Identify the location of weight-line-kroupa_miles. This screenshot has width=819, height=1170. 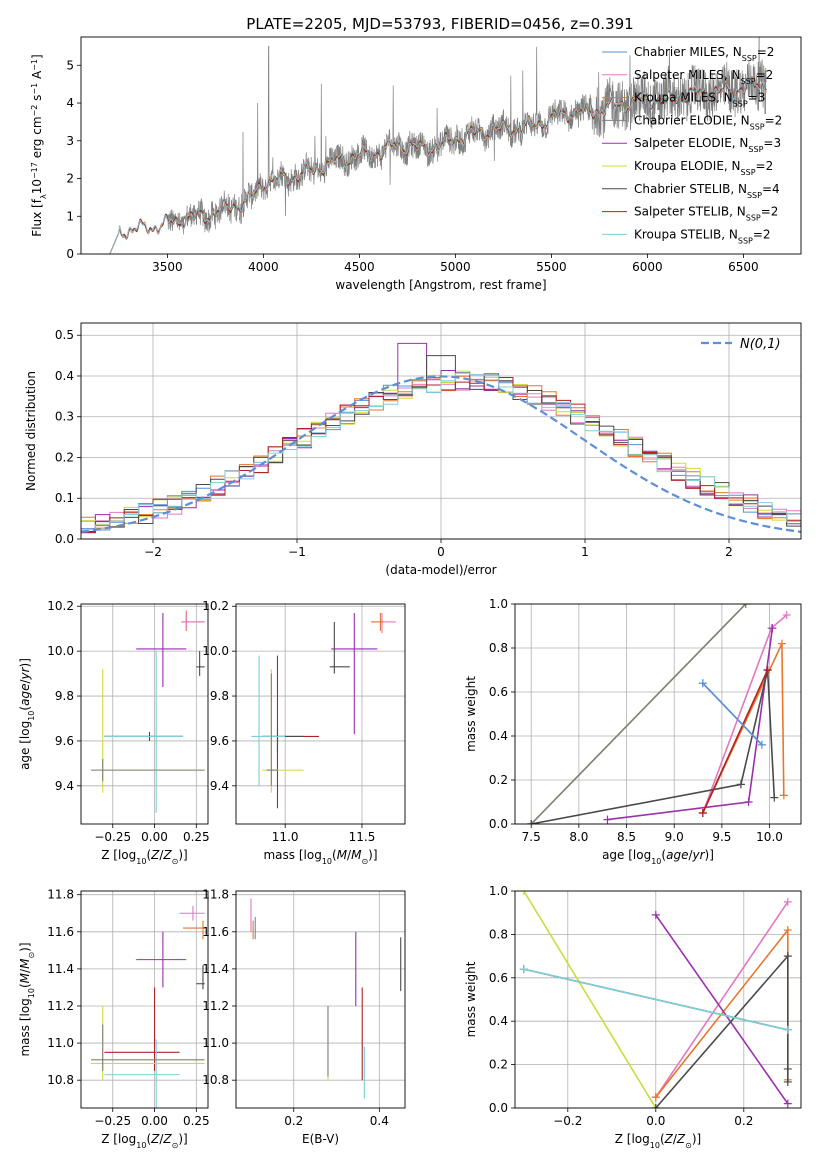
(722, 1012).